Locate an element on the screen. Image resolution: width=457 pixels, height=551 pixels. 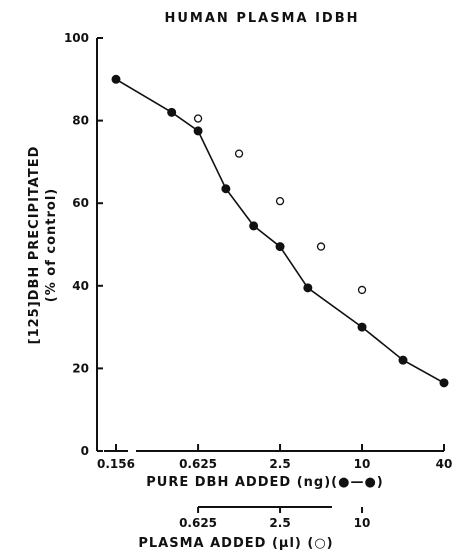
y-tick-label: 100 is located at coordinates (76, 38).